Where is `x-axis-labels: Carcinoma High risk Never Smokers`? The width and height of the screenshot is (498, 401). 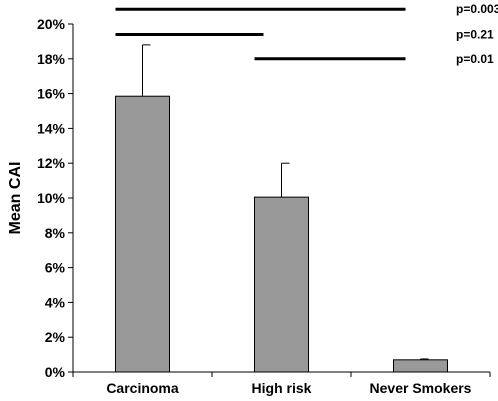 x-axis-labels: Carcinoma High risk Never Smokers is located at coordinates (288, 388).